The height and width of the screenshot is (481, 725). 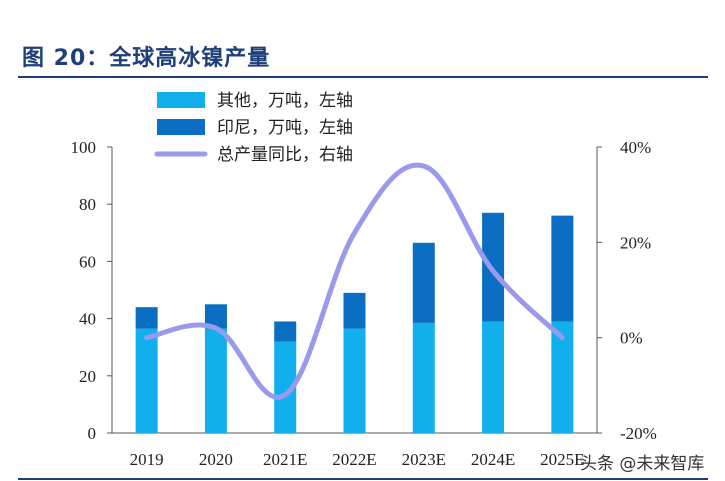 What do you see at coordinates (87, 319) in the screenshot?
I see `left-tick-label: 40` at bounding box center [87, 319].